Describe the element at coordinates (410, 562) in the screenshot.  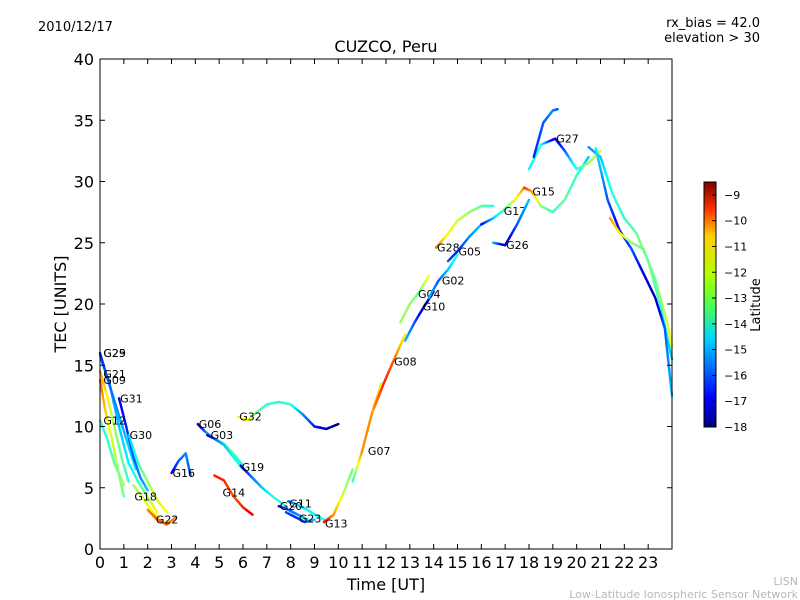
I see `x-tick-label: 13` at that location.